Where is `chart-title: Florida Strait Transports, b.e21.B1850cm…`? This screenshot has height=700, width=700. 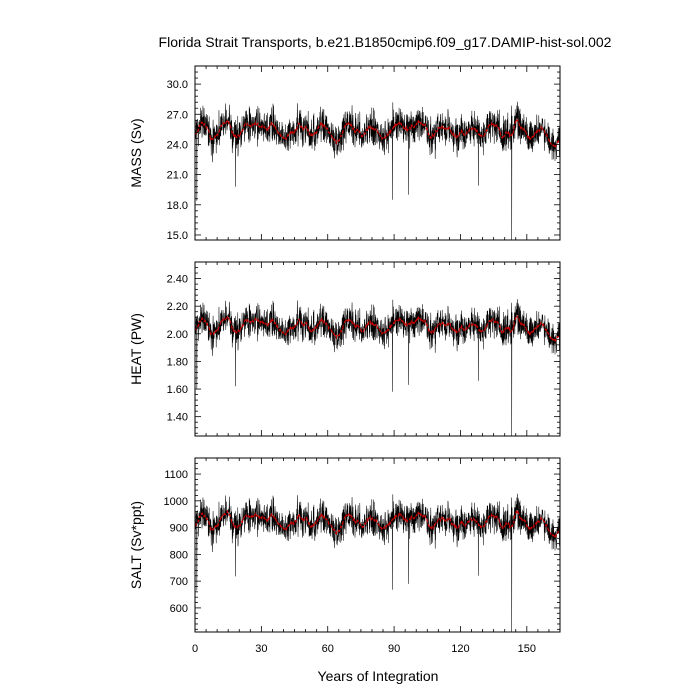
chart-title: Florida Strait Transports, b.e21.B1850cm… is located at coordinates (385, 42).